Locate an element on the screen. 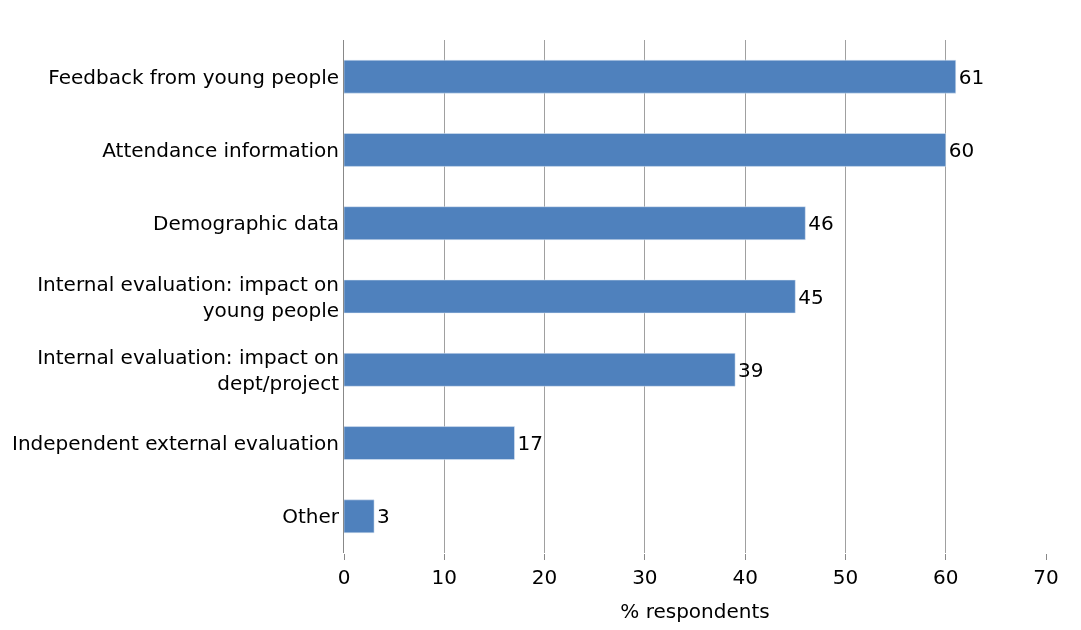 The image size is (1081, 630). y-tick-label: Attendance information is located at coordinates (220, 149).